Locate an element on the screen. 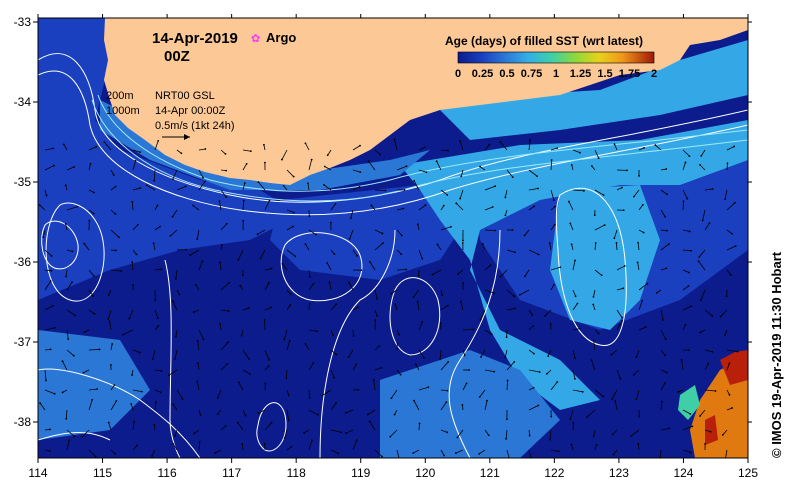  sst-hot-spots is located at coordinates (726, 397).